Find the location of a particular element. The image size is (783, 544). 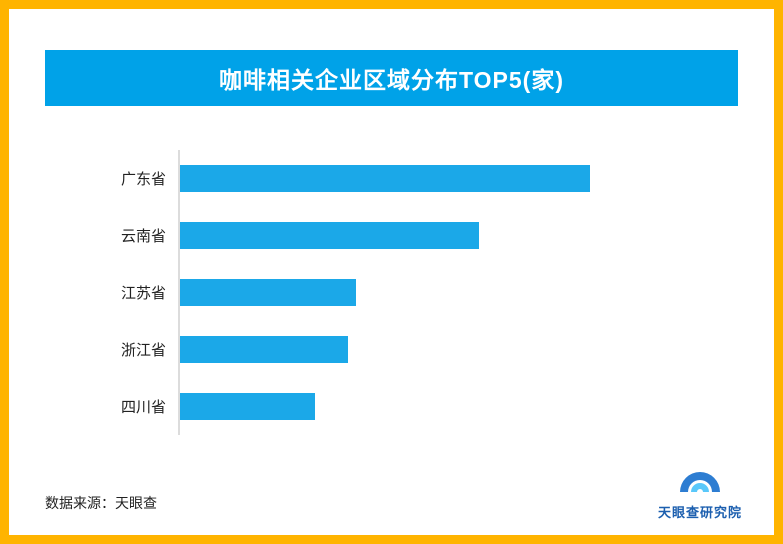

chart-row: 广东省 is located at coordinates (429, 178).